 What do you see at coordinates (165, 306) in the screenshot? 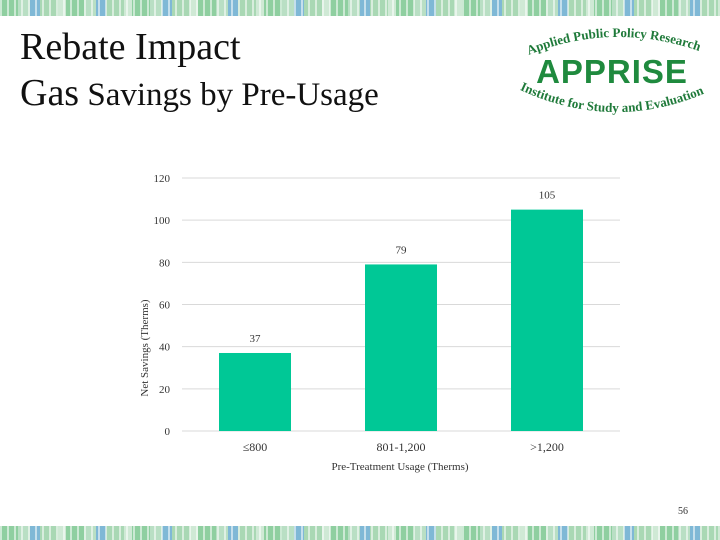
I see `y-tick-label: 60` at bounding box center [165, 306].